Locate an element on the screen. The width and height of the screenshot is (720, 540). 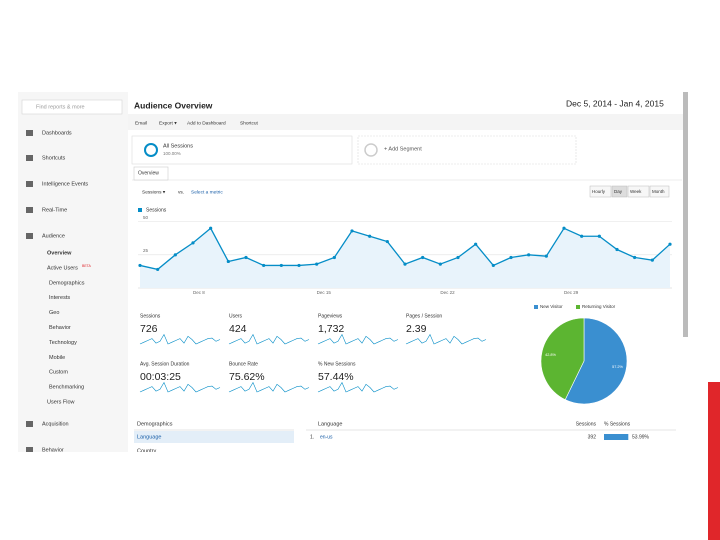
toolbar-button: Add to Dashboard is located at coordinates (206, 123).